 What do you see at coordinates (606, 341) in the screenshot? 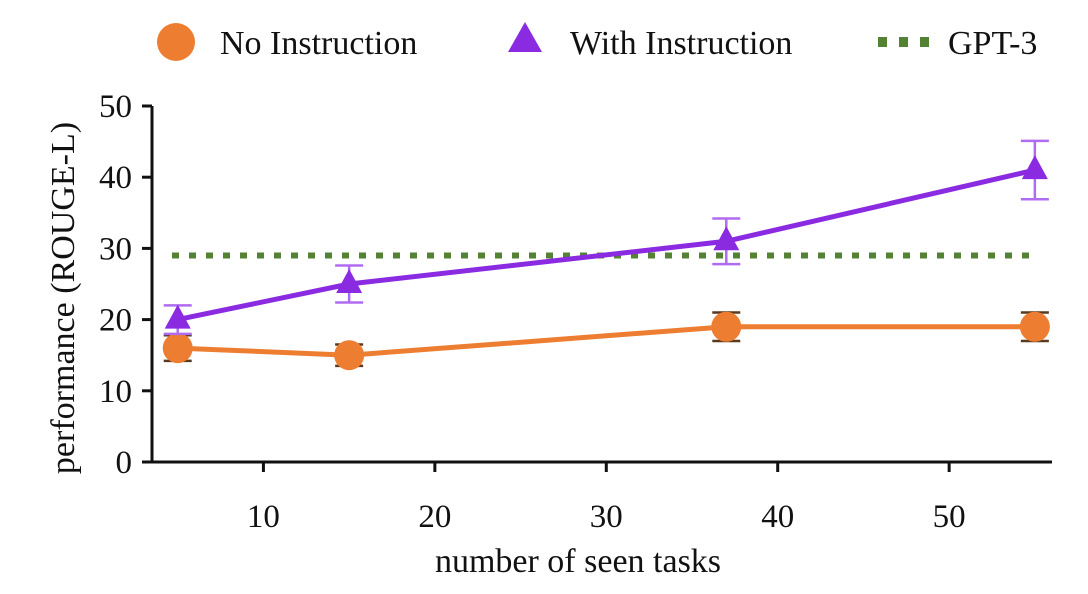
I see `no-instruction-line` at bounding box center [606, 341].